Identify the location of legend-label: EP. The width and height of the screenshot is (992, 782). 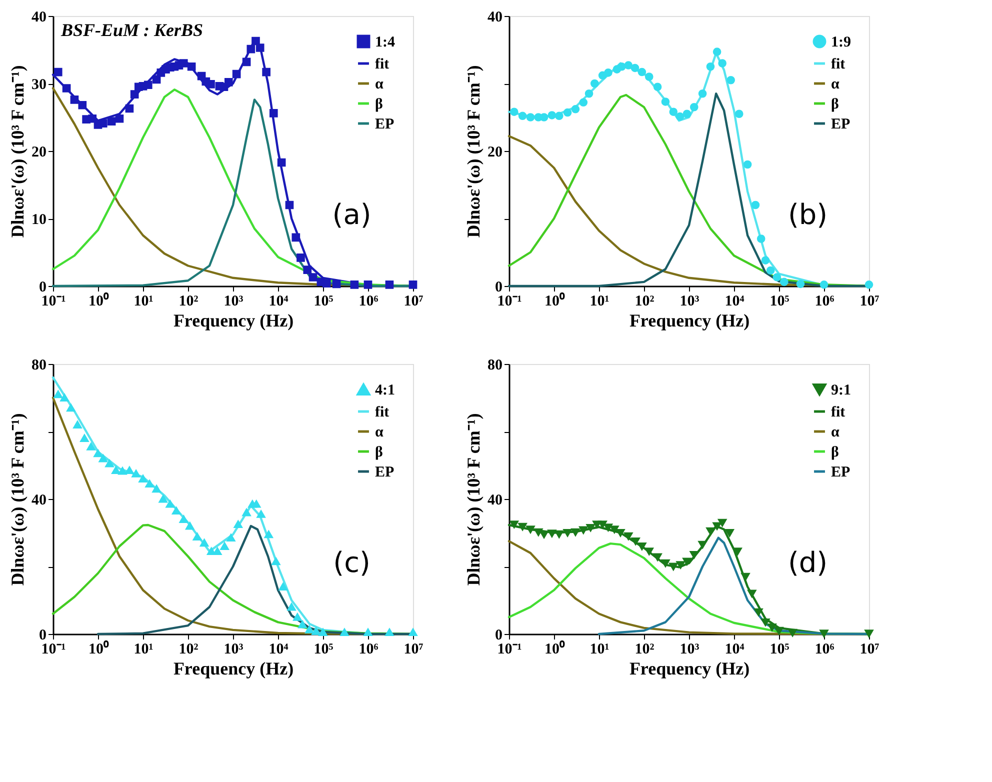
(384, 124).